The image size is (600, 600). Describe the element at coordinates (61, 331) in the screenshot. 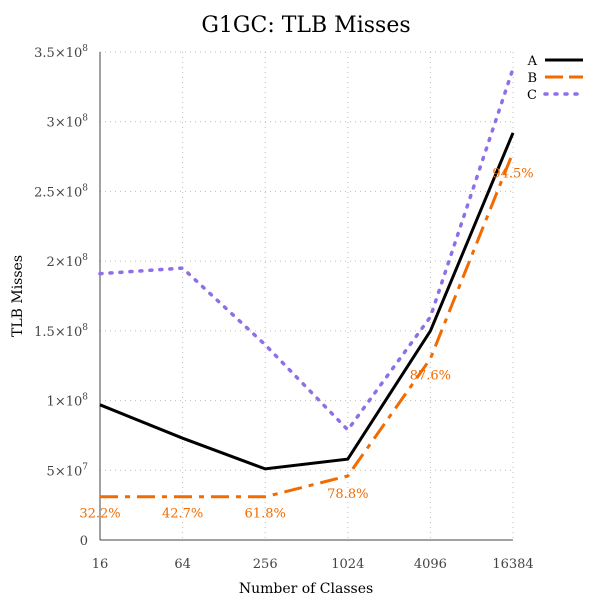

I see `y-tick-label: 1.5×10⁸` at that location.